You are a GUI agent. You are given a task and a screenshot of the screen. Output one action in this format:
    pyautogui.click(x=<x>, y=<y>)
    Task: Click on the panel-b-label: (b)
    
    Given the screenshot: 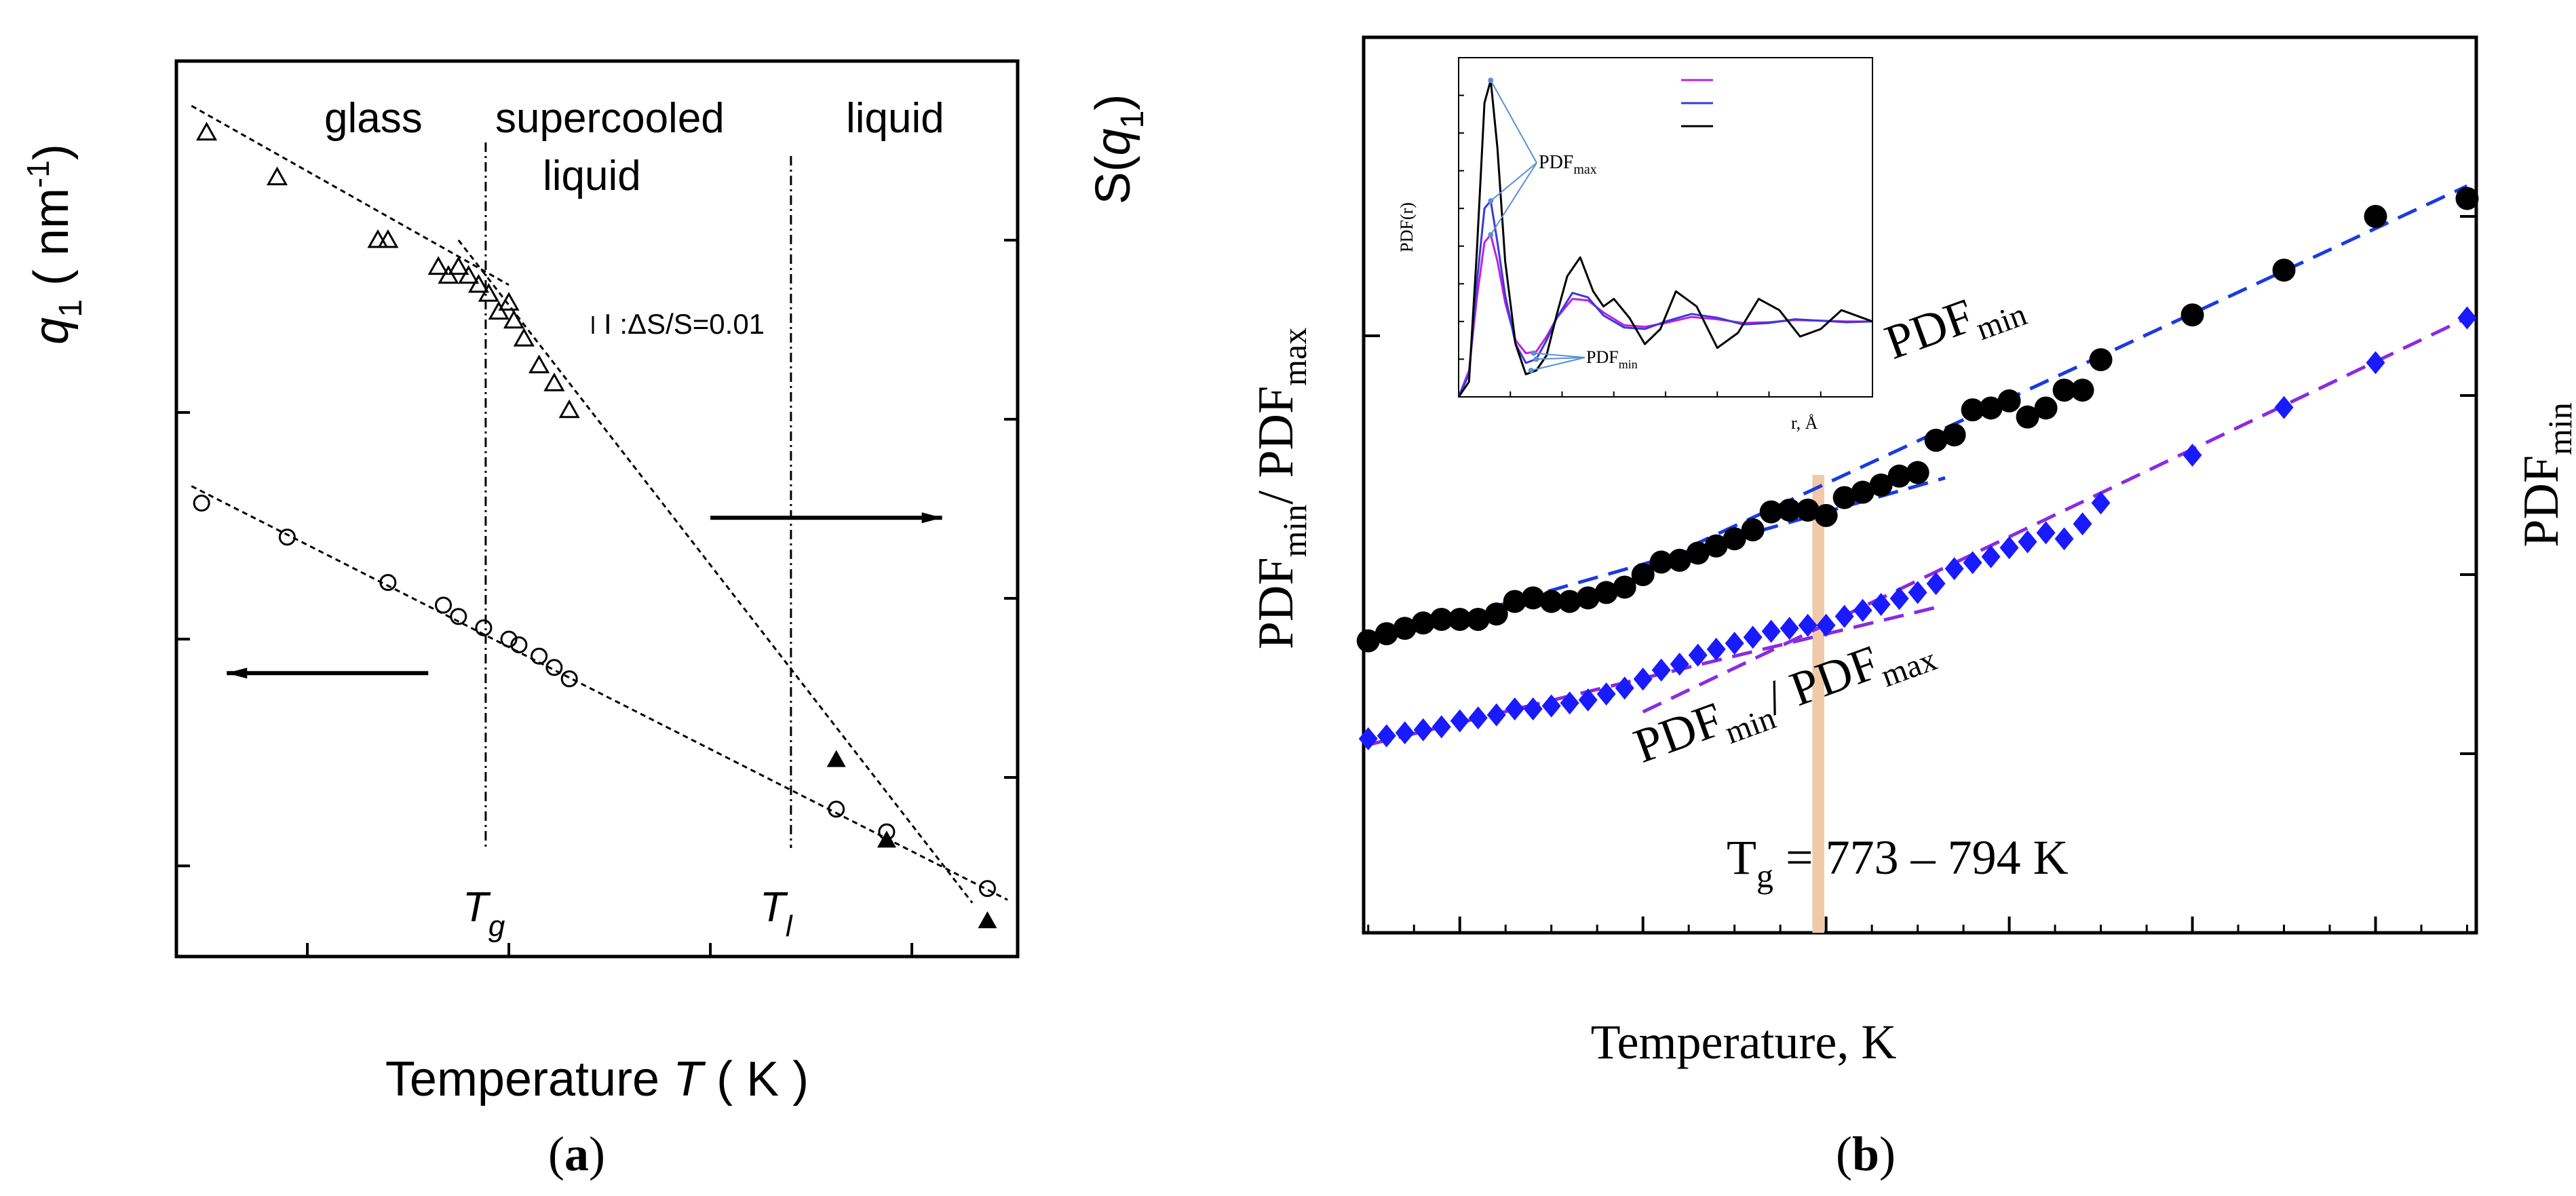 What is the action you would take?
    pyautogui.click(x=1866, y=1154)
    